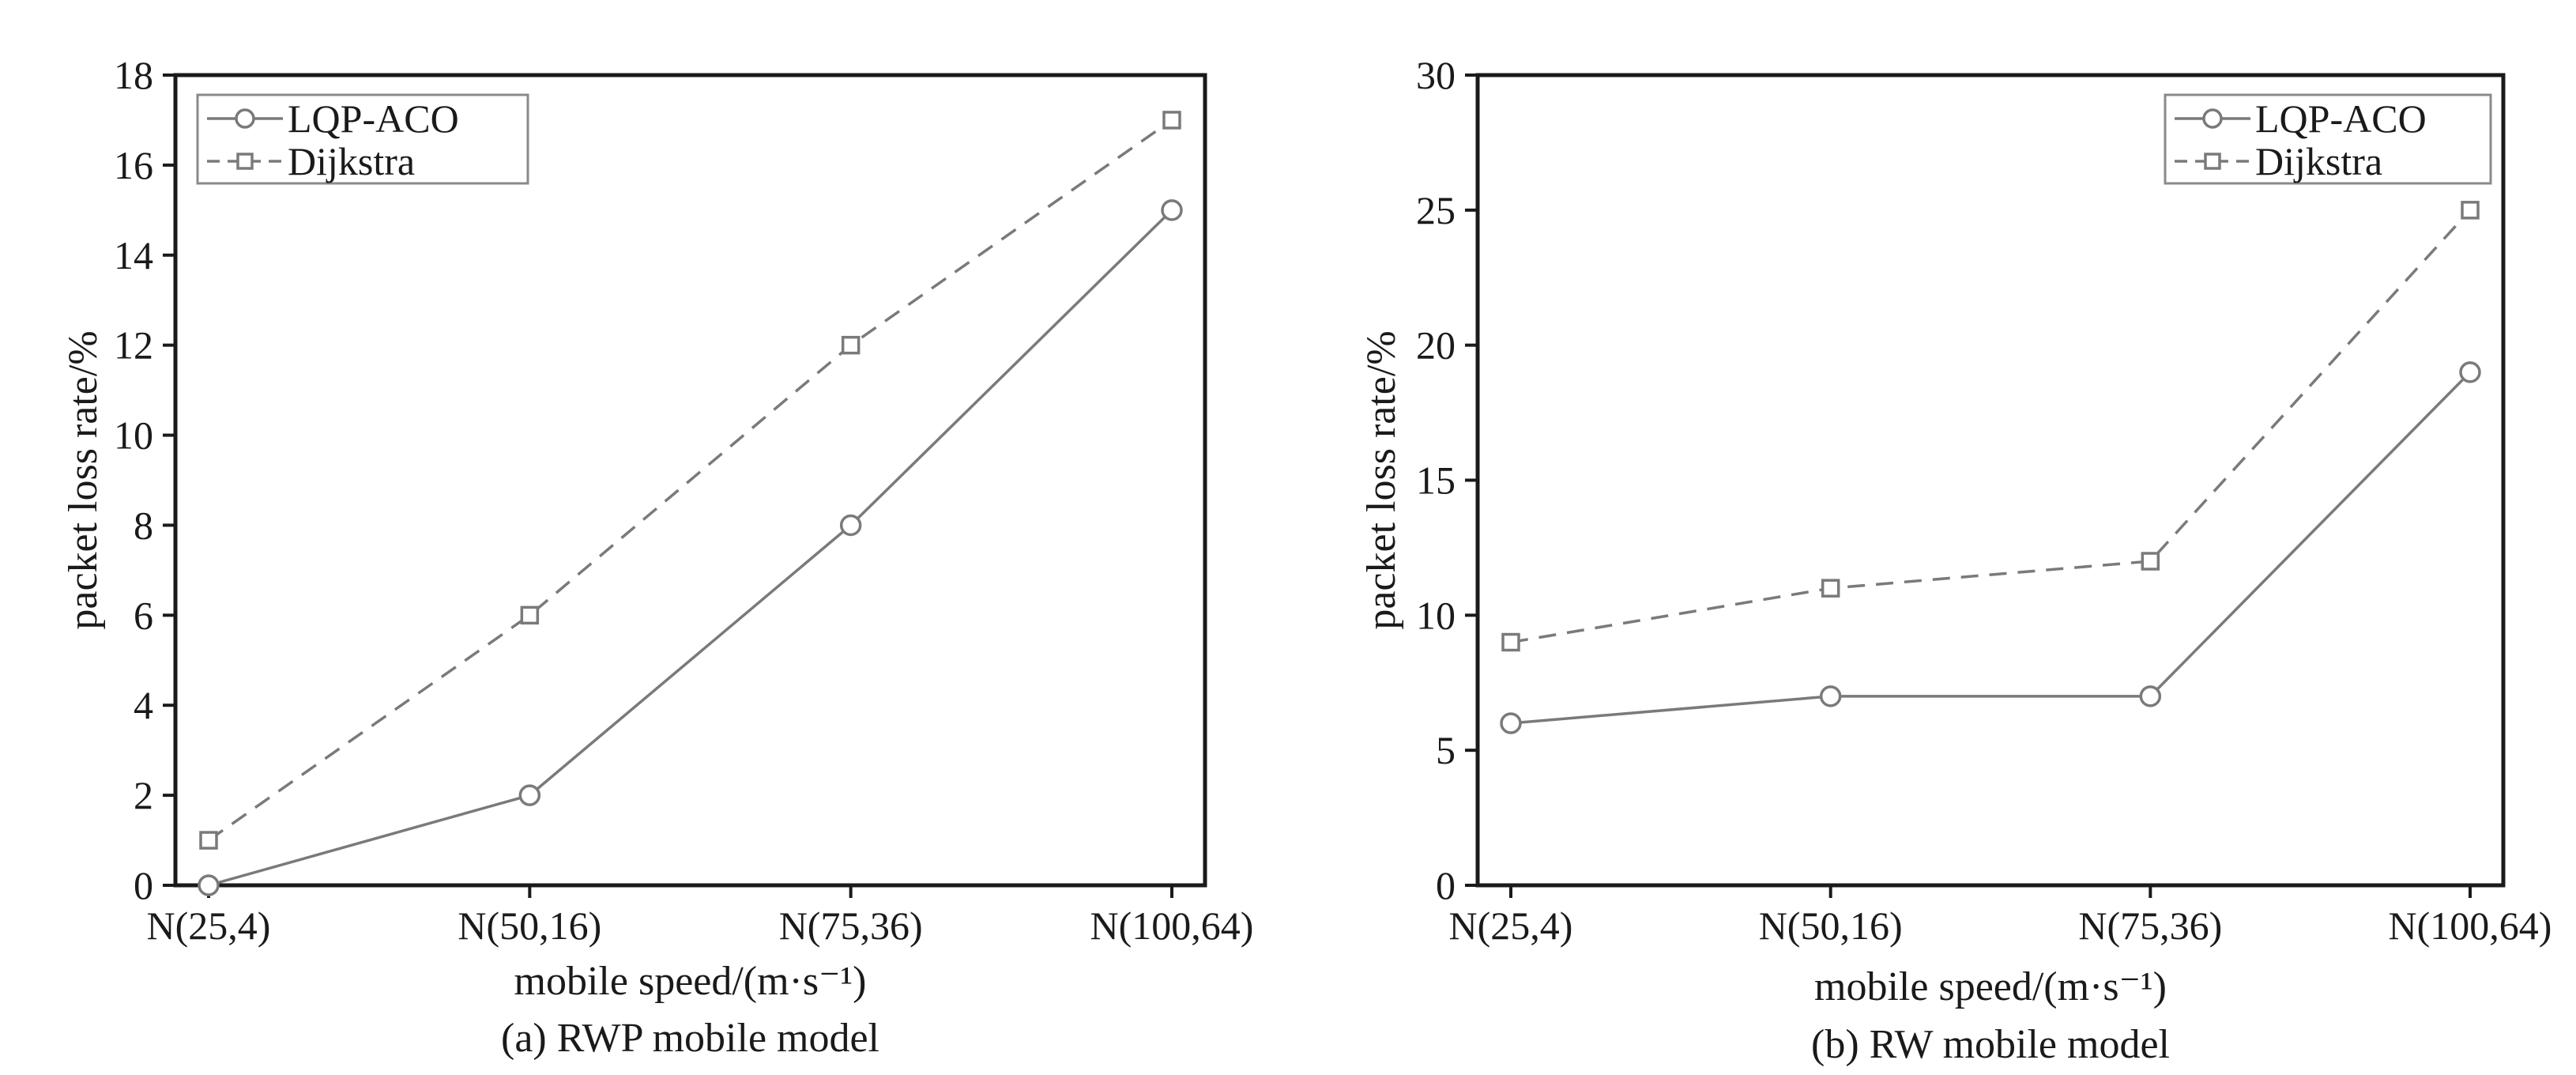 The width and height of the screenshot is (2576, 1075). Describe the element at coordinates (143, 795) in the screenshot. I see `y-tick-label: 2` at that location.